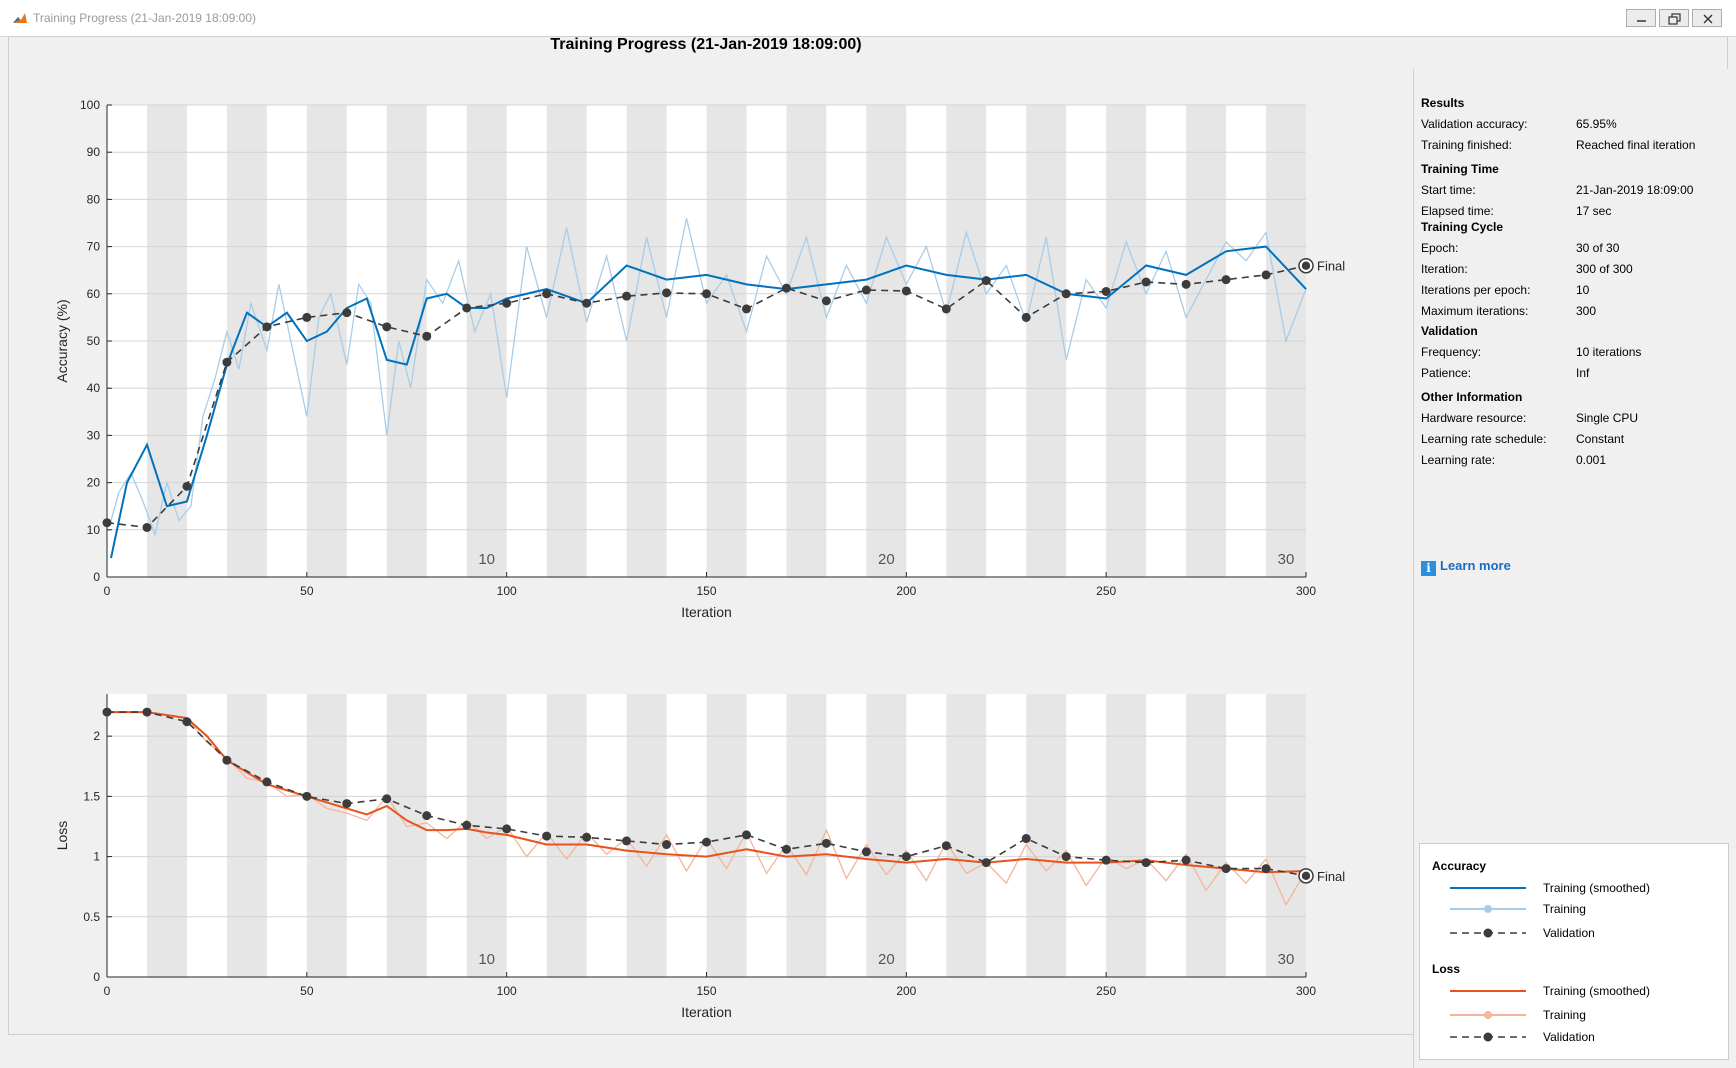 This screenshot has height=1068, width=1736. Describe the element at coordinates (1286, 959) in the screenshot. I see `epoch-label: 30` at that location.